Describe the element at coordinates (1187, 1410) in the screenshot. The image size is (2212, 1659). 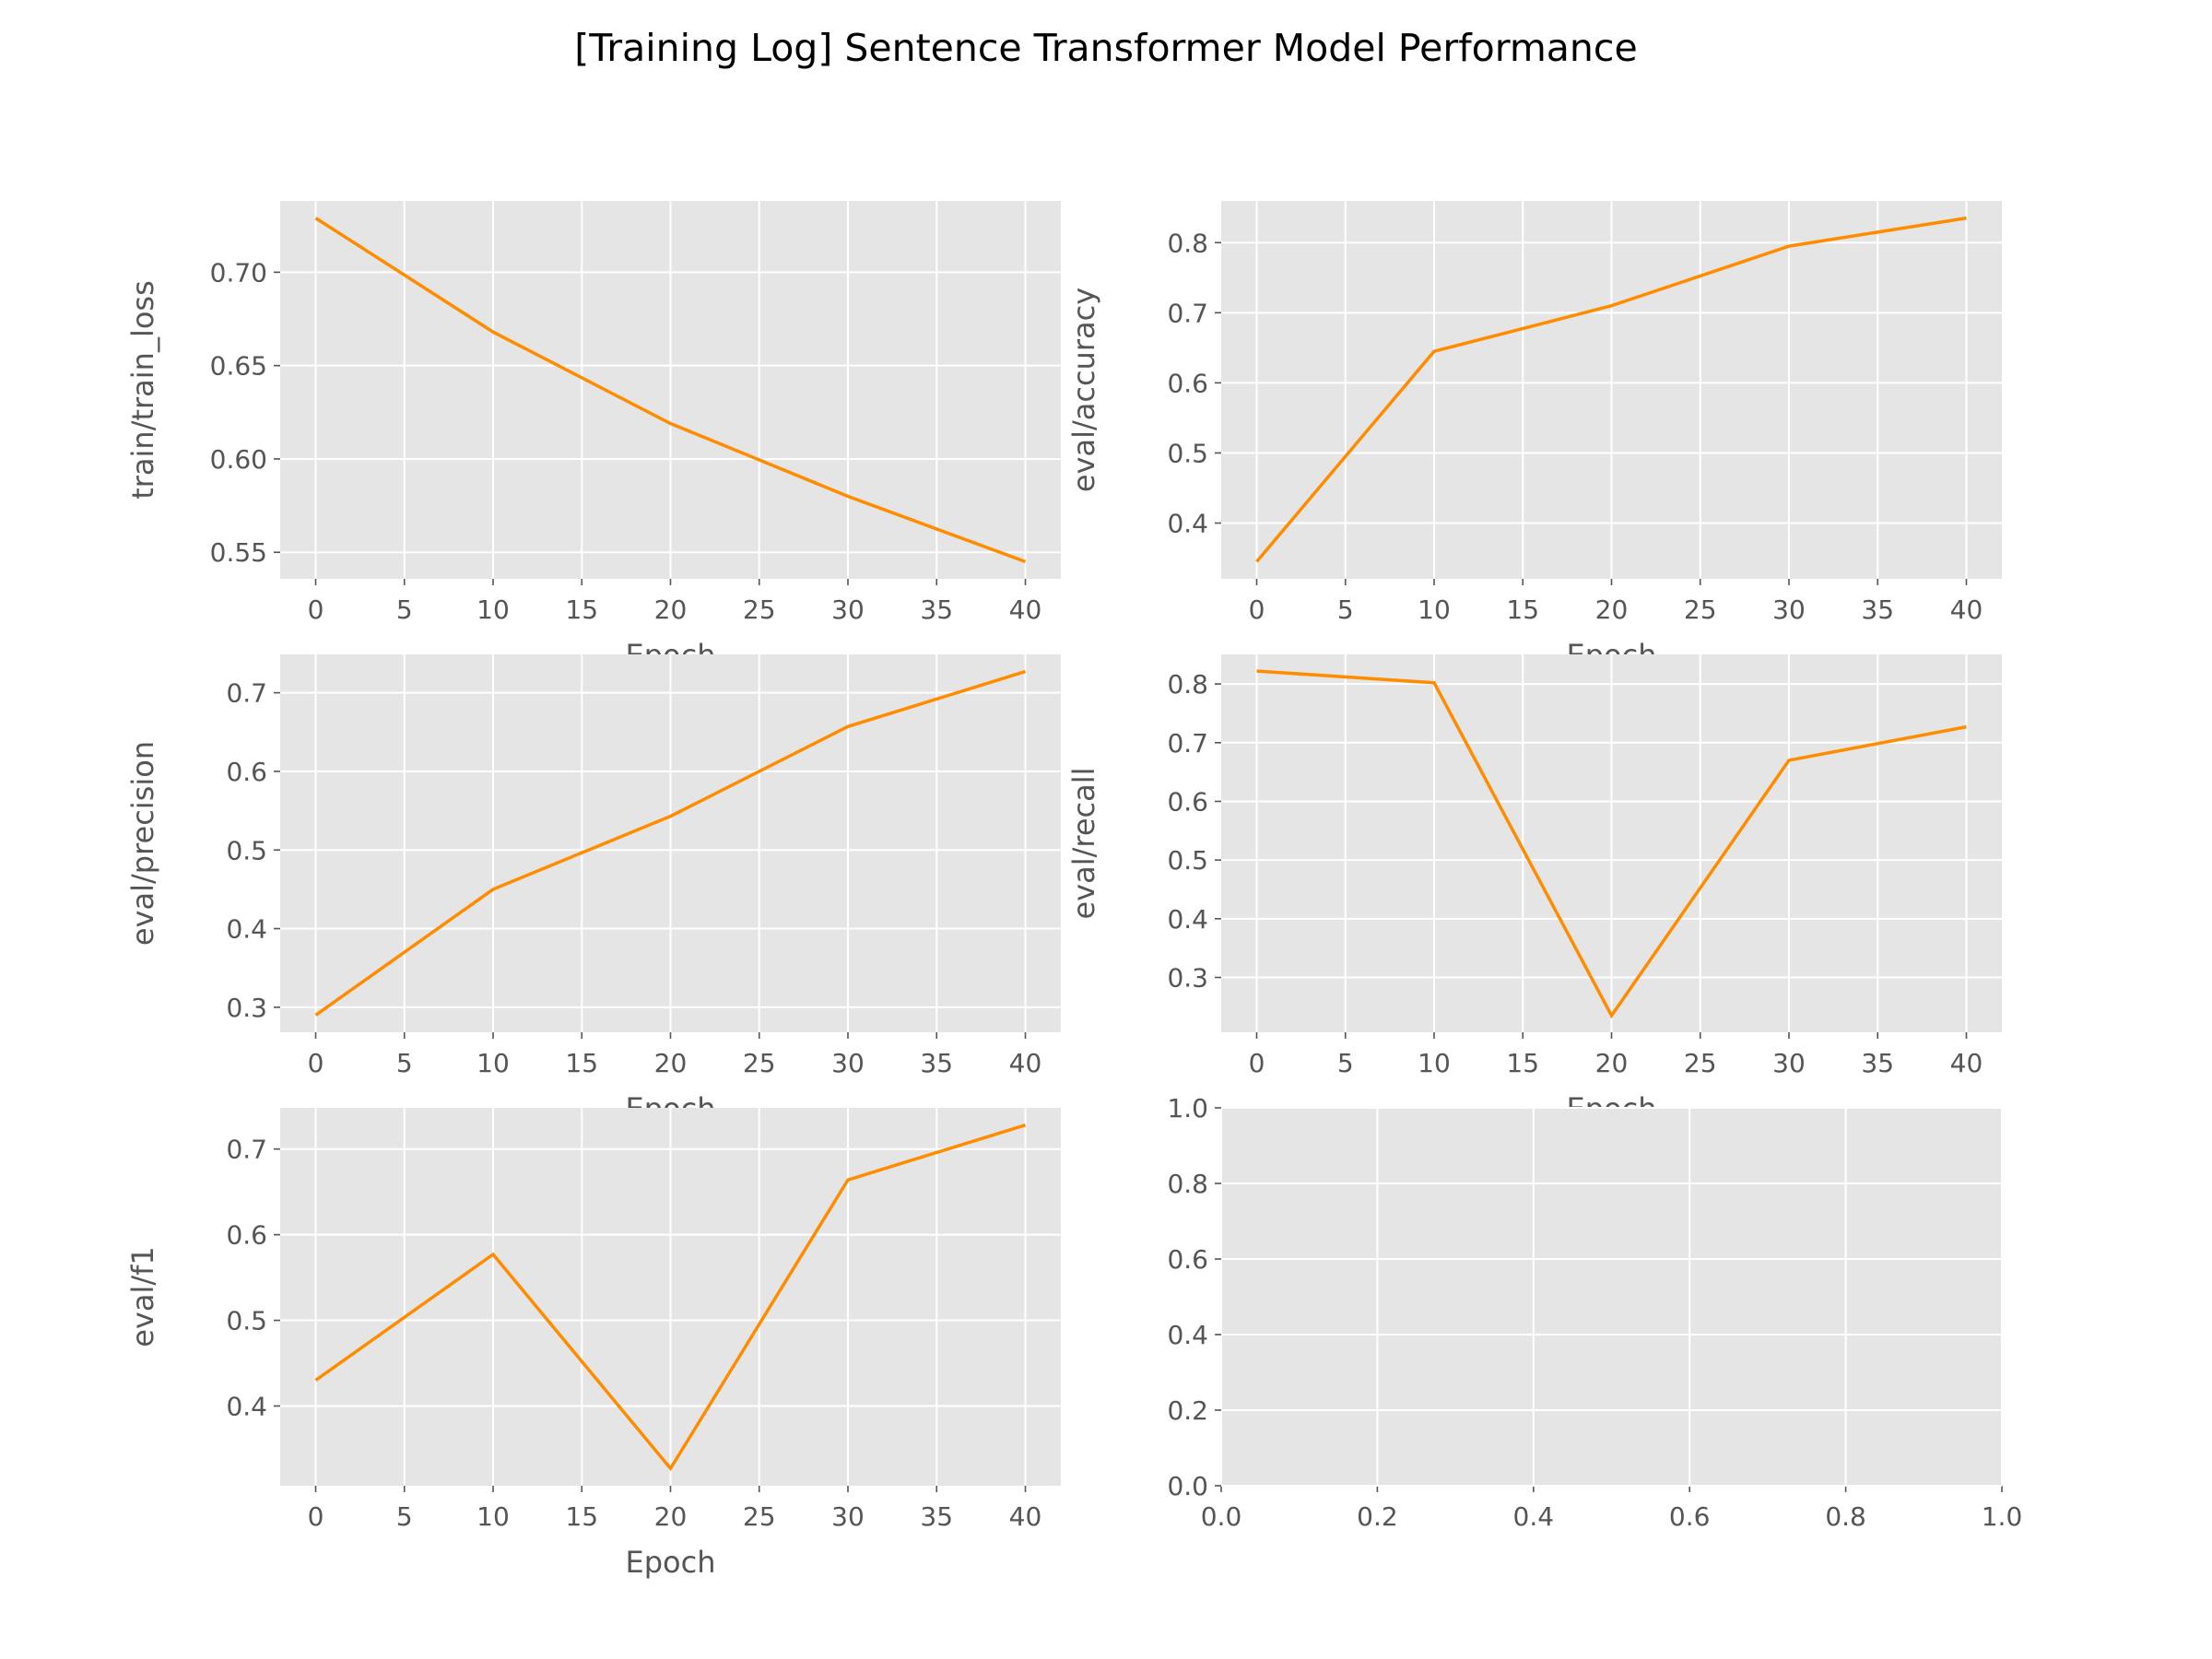
I see `y-tick-label: 0.2` at that location.